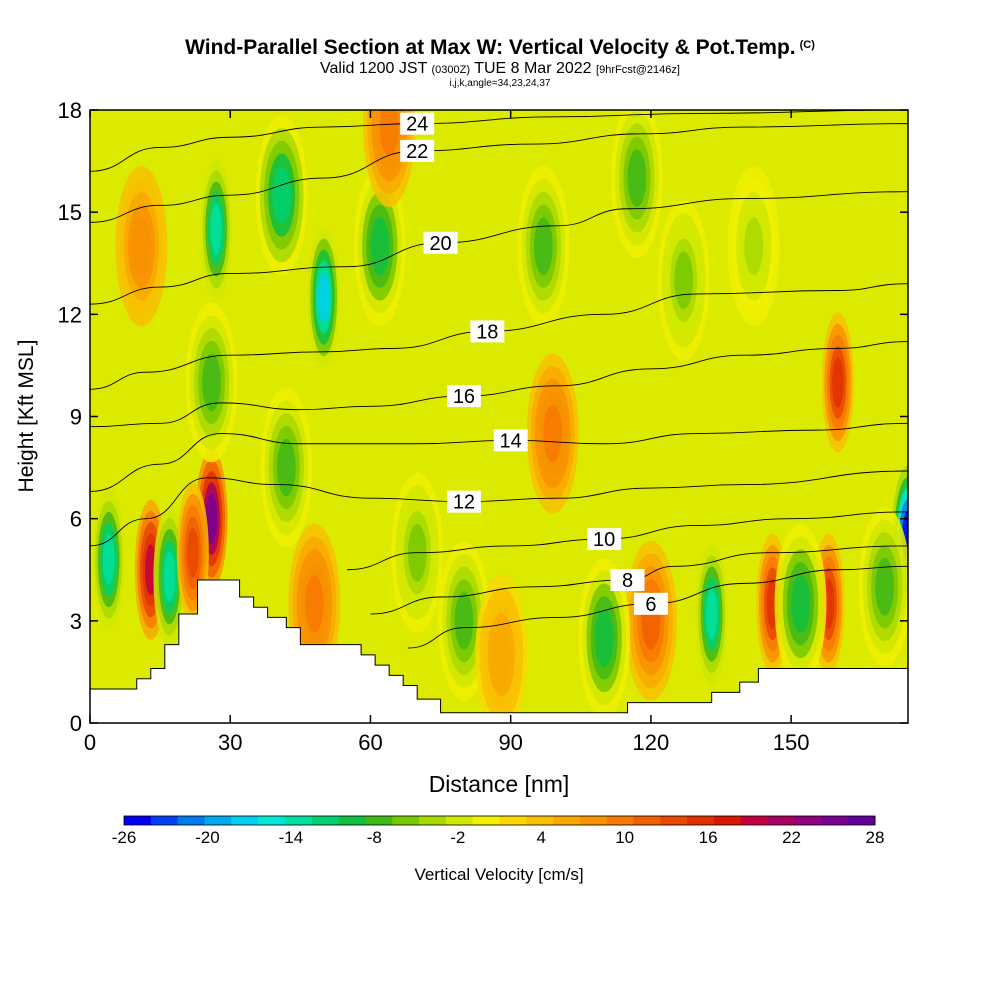 The width and height of the screenshot is (1000, 1000). I want to click on colorbar-tick-label: 22, so click(791, 837).